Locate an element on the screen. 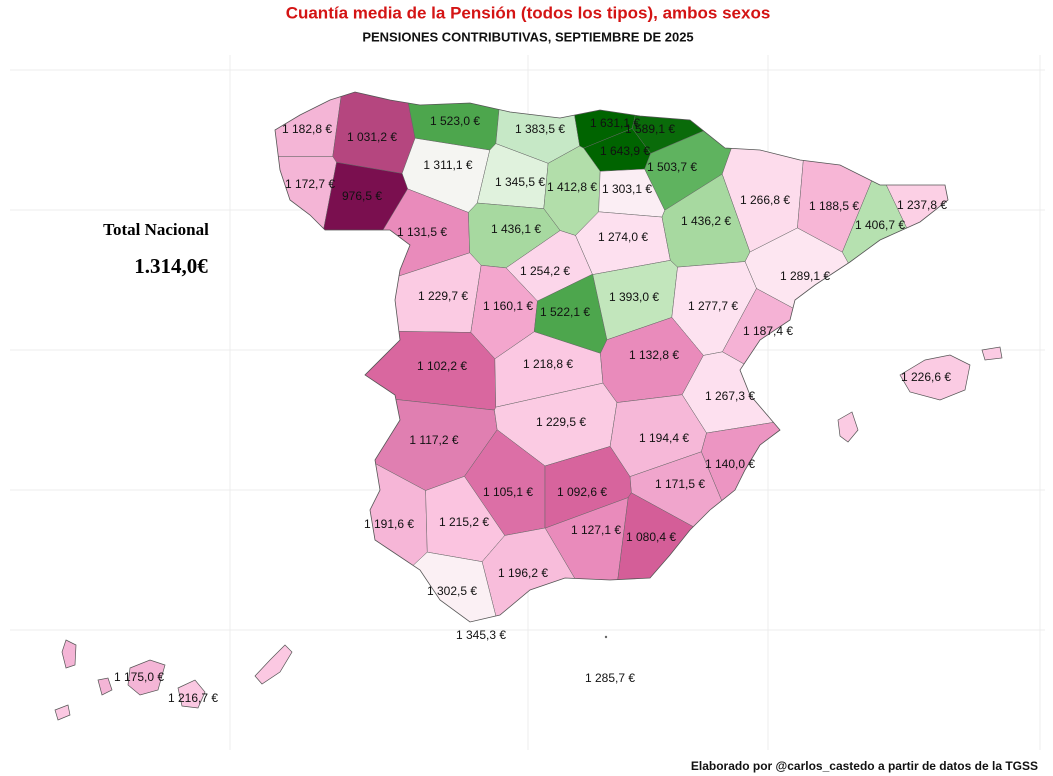 This screenshot has height=776, width=1053. province-value: 1 267,3 € is located at coordinates (730, 396).